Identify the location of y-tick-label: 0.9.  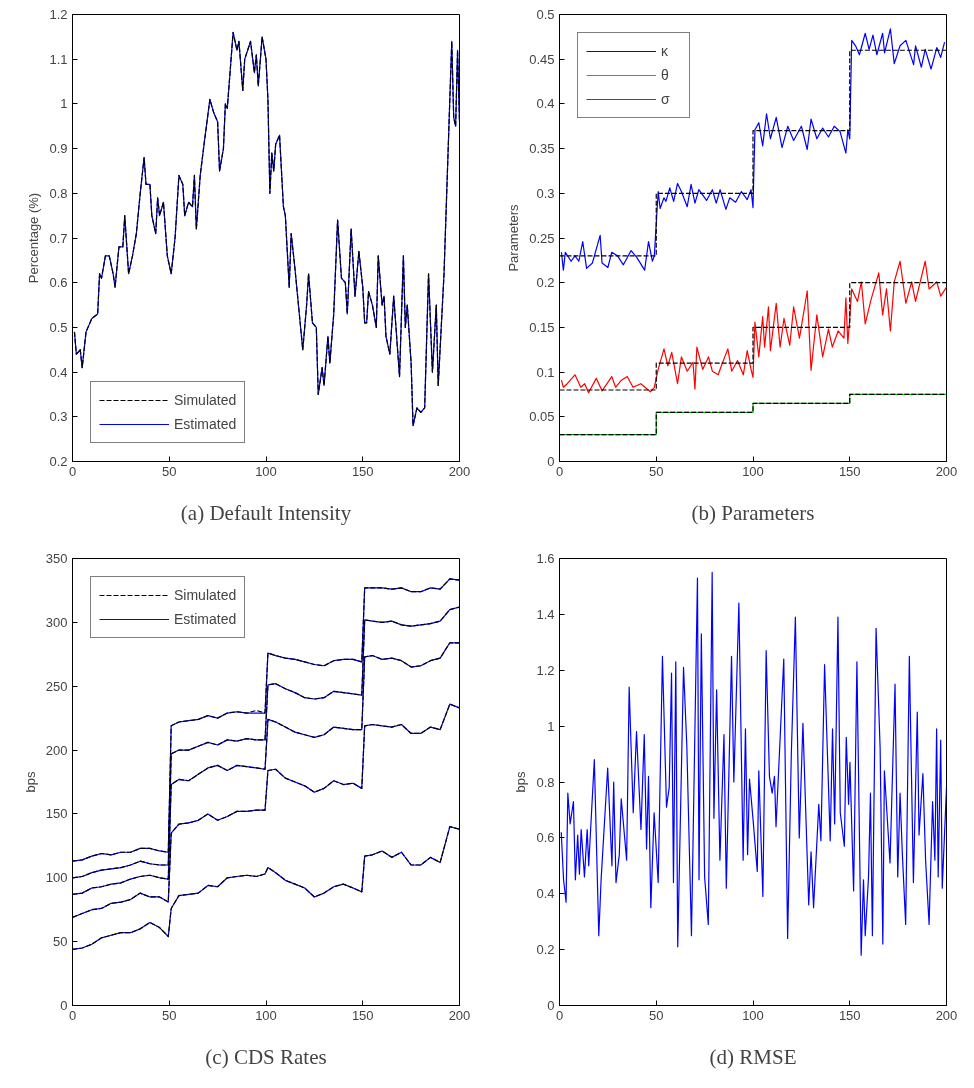
(58, 149).